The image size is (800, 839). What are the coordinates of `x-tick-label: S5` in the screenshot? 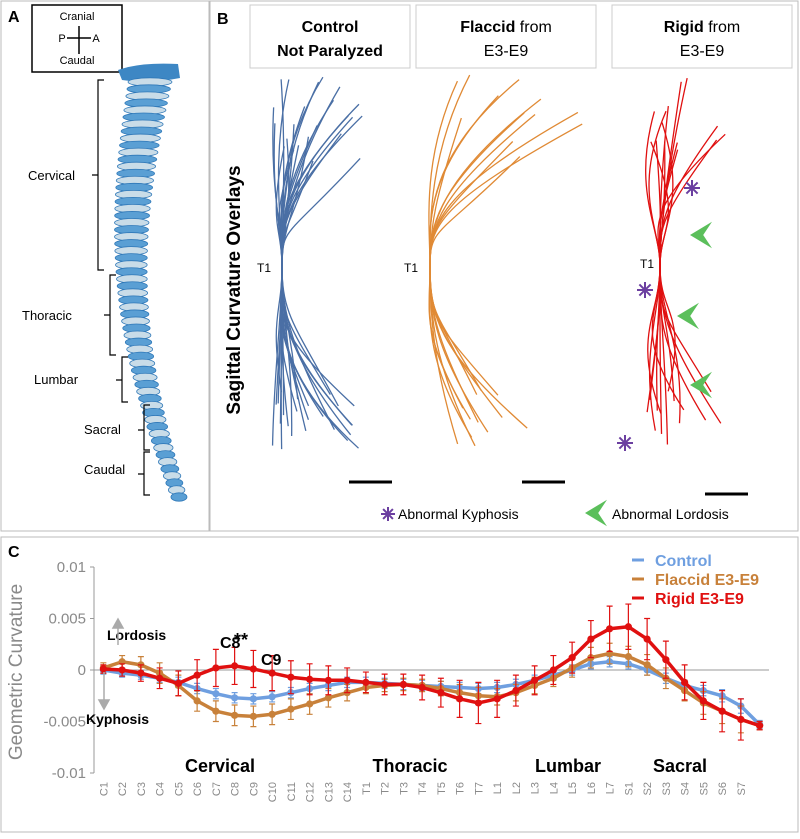 It's located at (704, 788).